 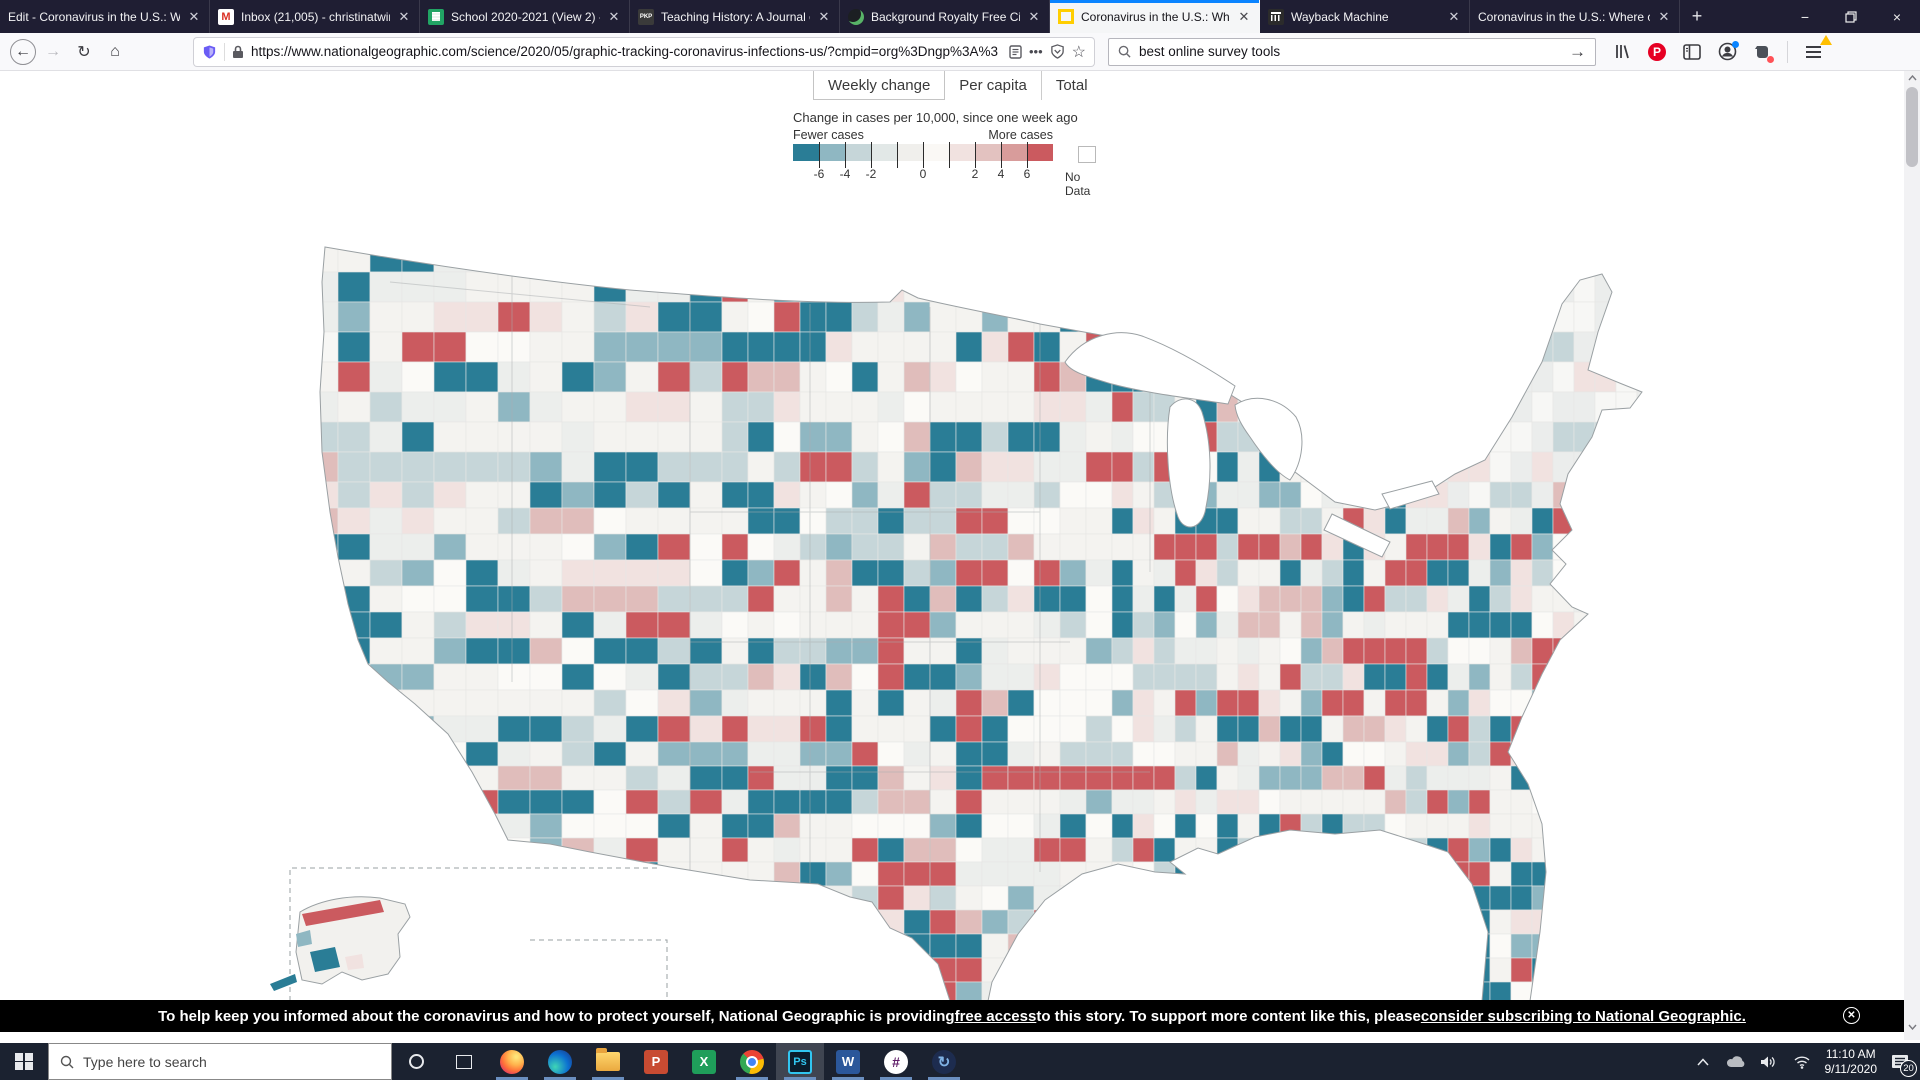 I want to click on slack-icon: #, so click(x=896, y=1061).